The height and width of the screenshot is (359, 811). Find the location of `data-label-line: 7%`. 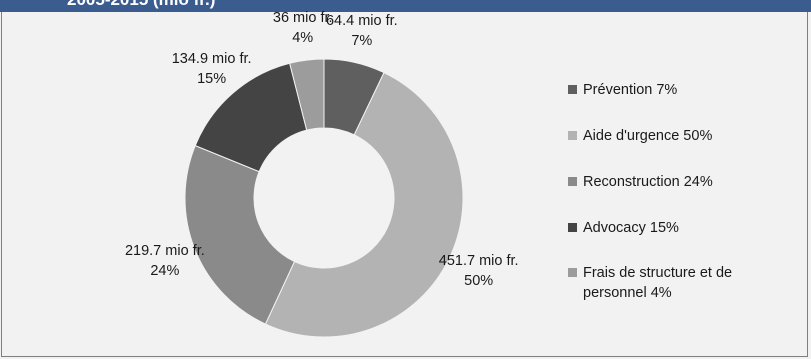

data-label-line: 7% is located at coordinates (362, 41).